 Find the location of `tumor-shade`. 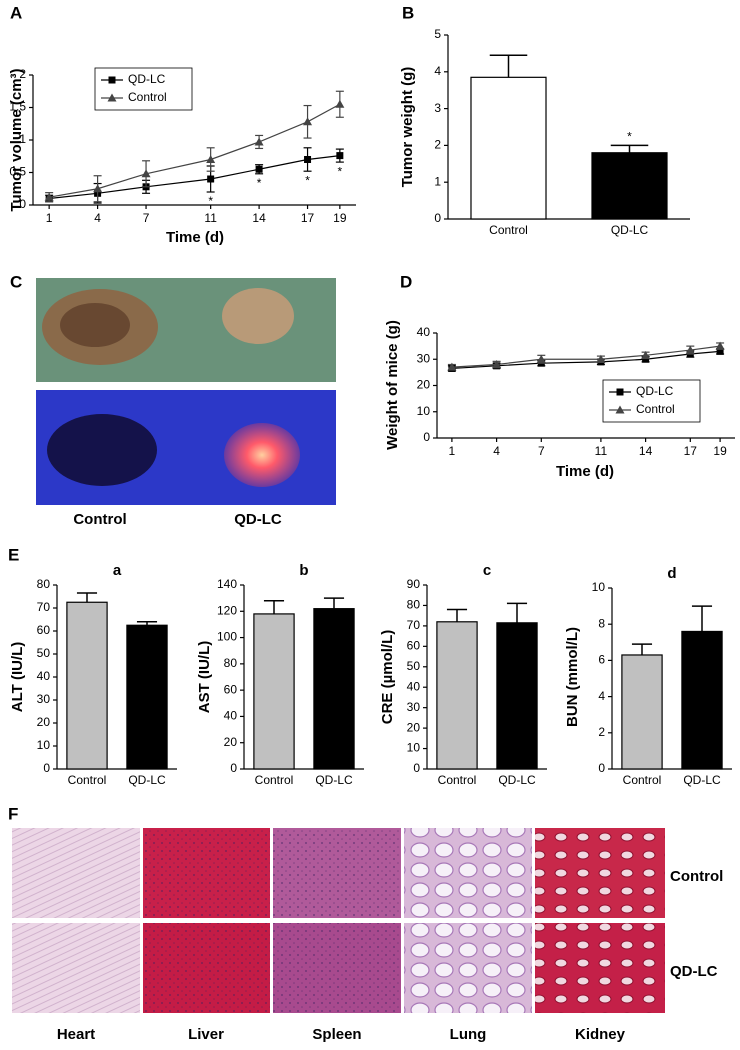

tumor-shade is located at coordinates (95, 325).